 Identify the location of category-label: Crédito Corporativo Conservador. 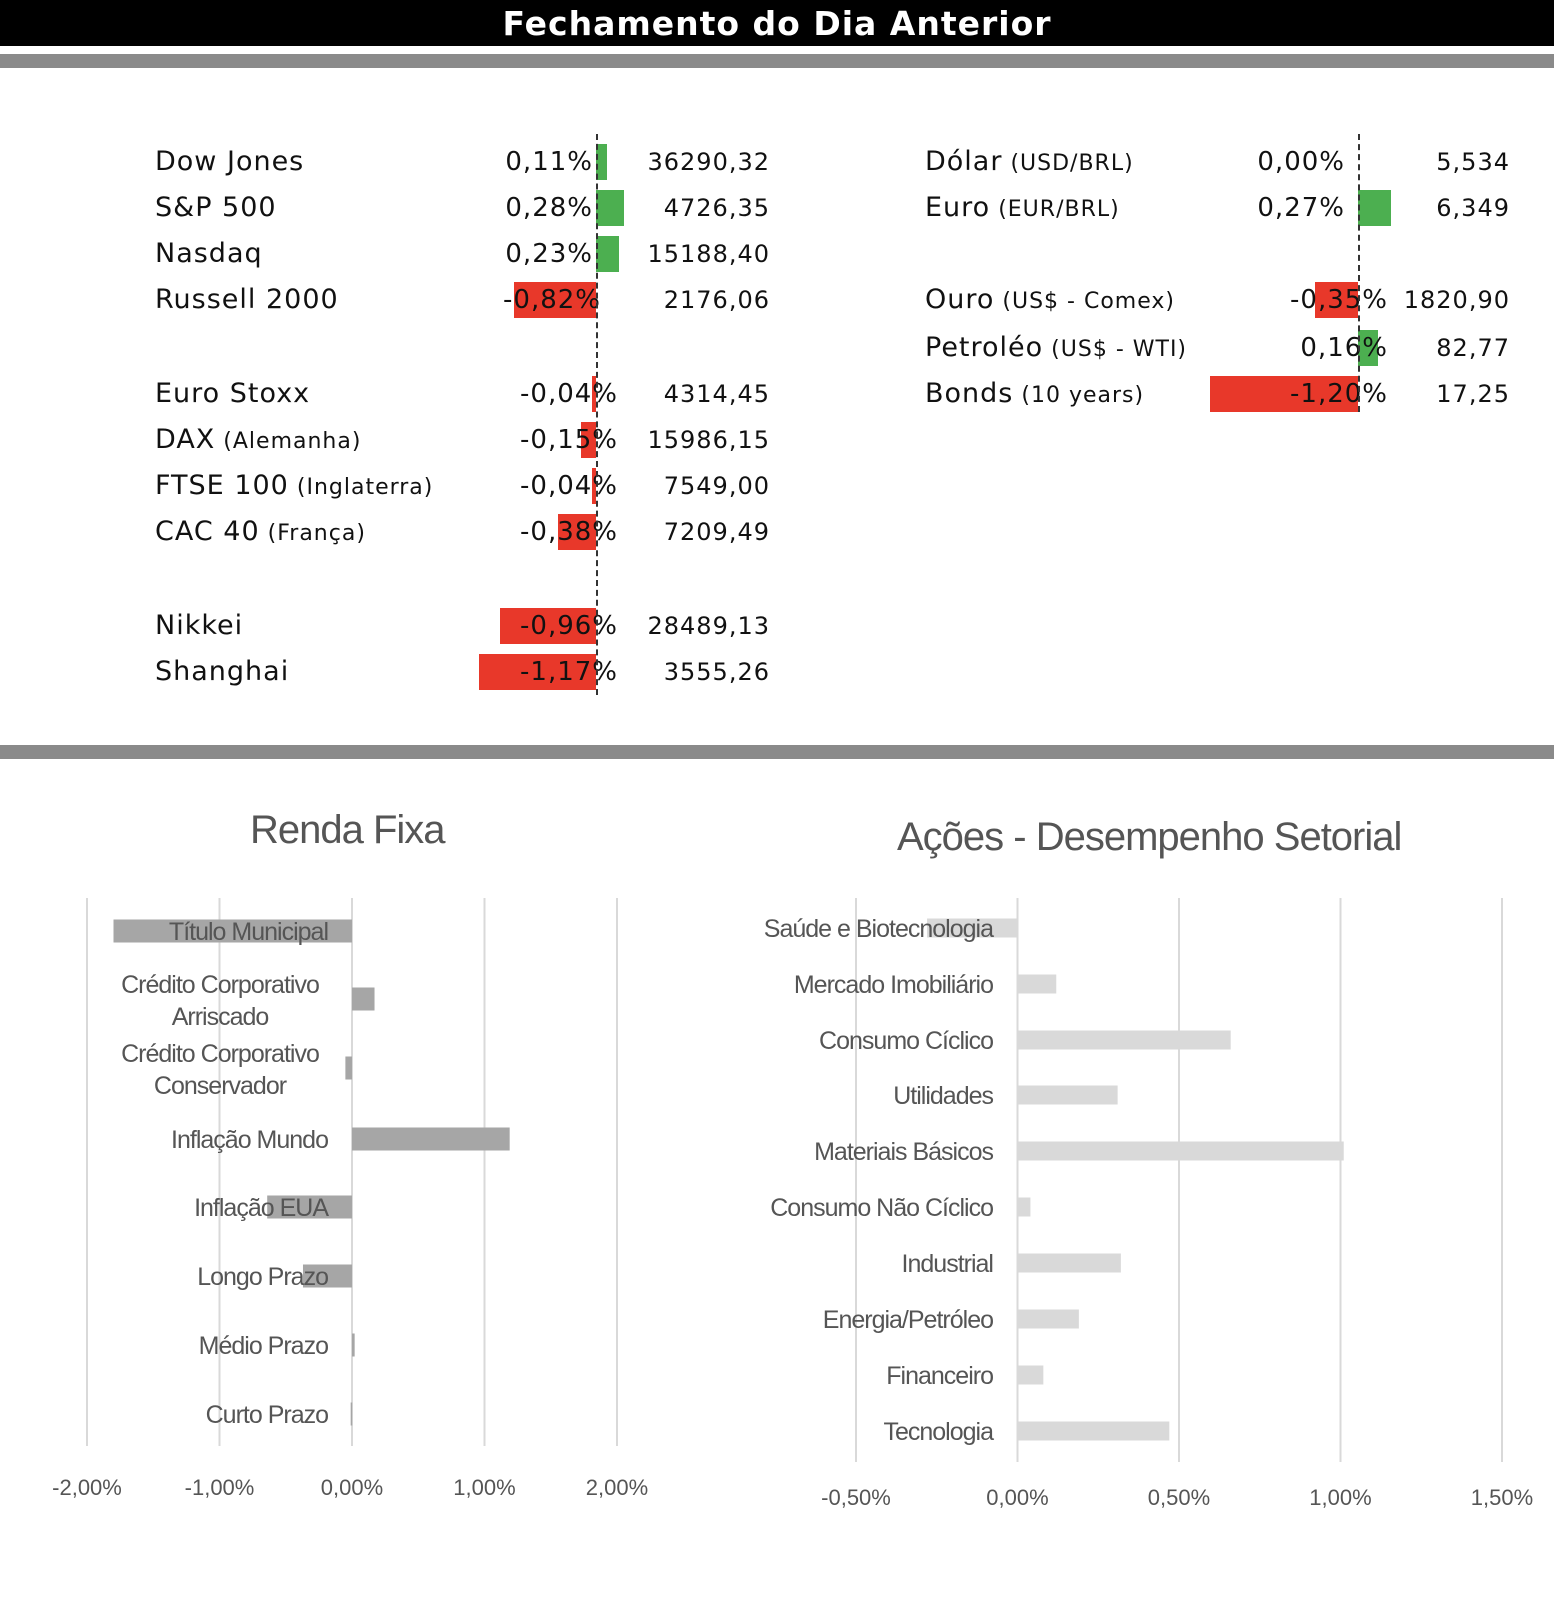
(220, 1070).